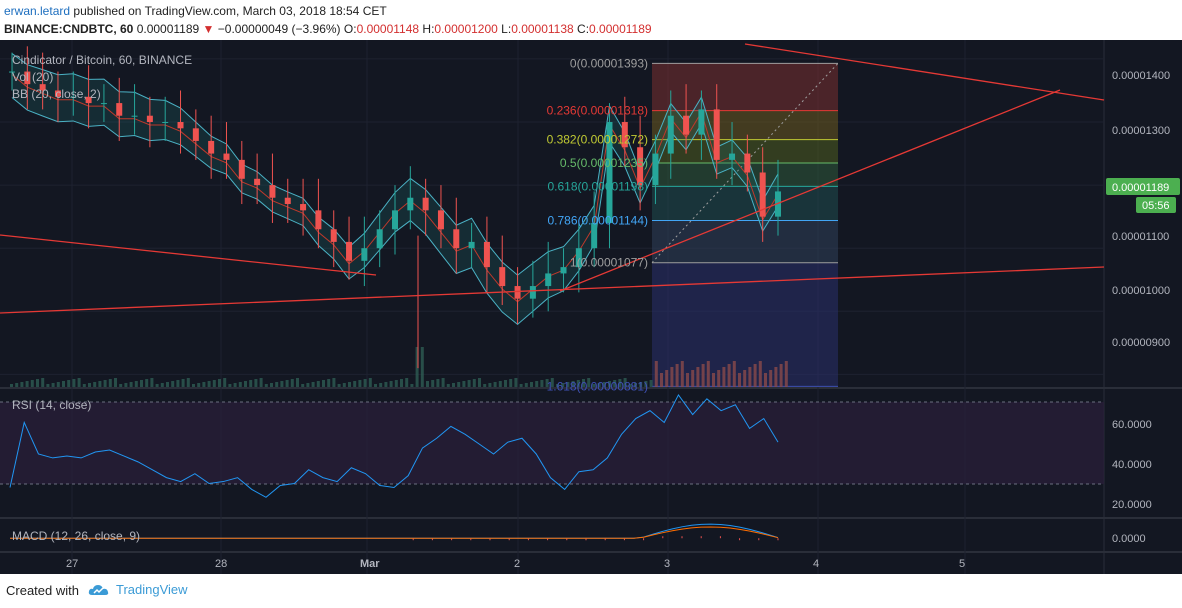 Image resolution: width=1182 pixels, height=608 pixels. What do you see at coordinates (1129, 539) in the screenshot?
I see `macd-tick-label: 0.0000` at bounding box center [1129, 539].